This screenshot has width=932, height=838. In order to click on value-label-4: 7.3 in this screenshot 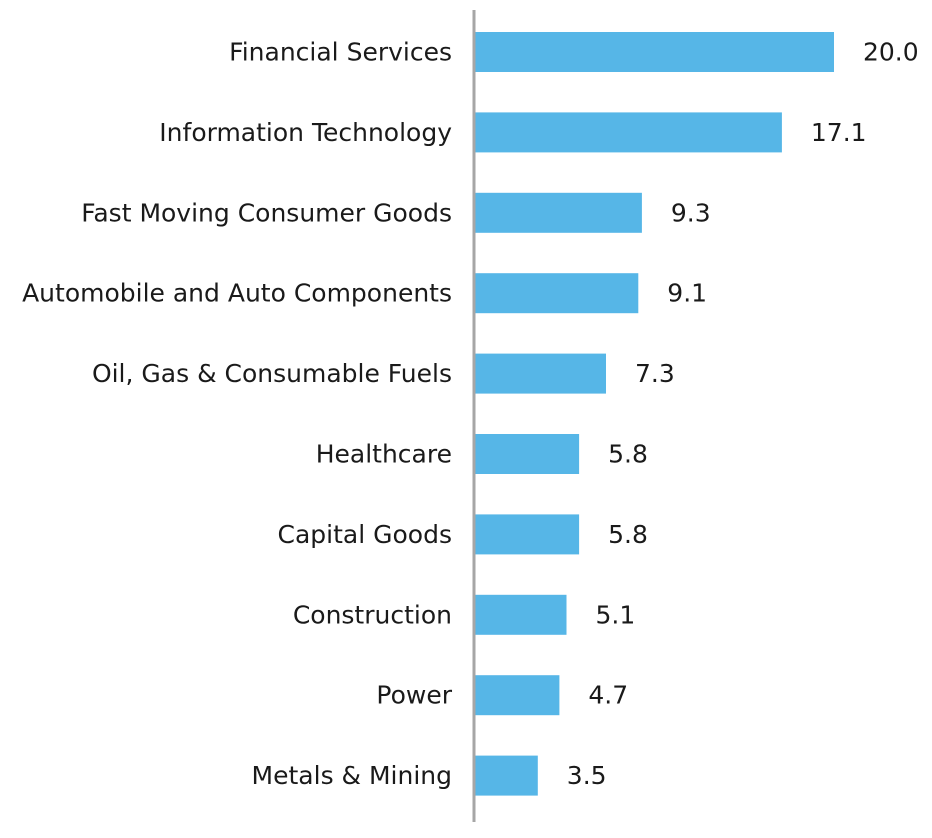, I will do `click(655, 373)`.